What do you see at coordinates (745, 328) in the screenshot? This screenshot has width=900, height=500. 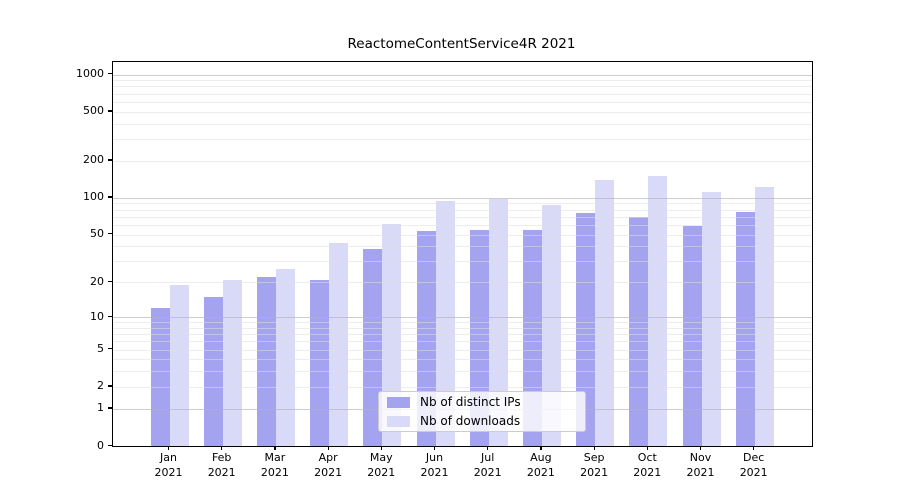 I see `bar-distinct-ips-dec` at bounding box center [745, 328].